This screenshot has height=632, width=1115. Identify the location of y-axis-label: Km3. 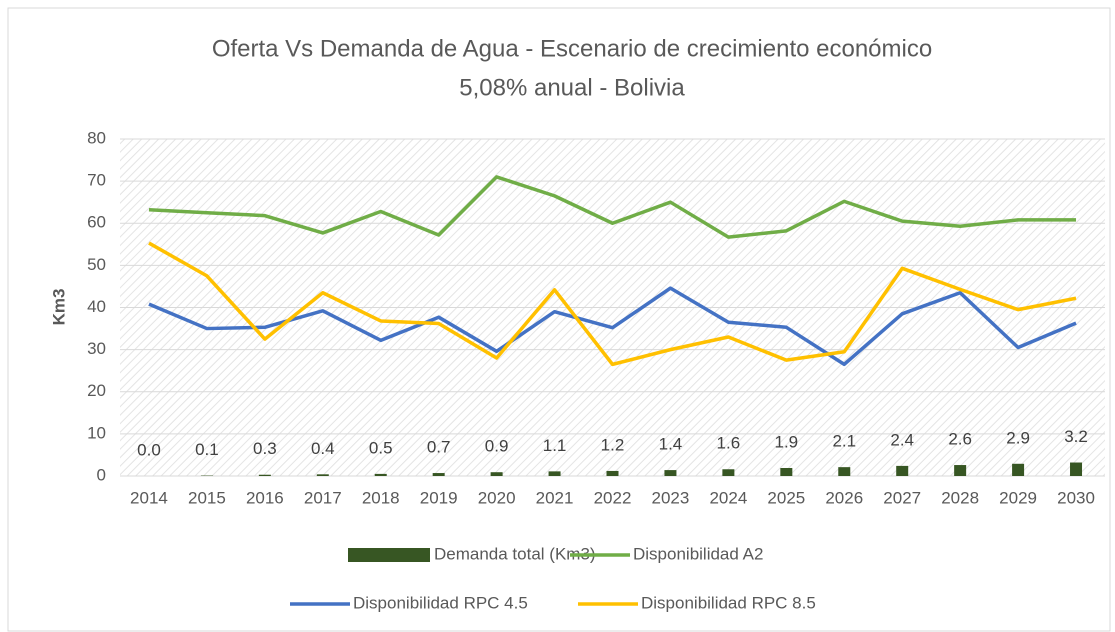
(58, 307).